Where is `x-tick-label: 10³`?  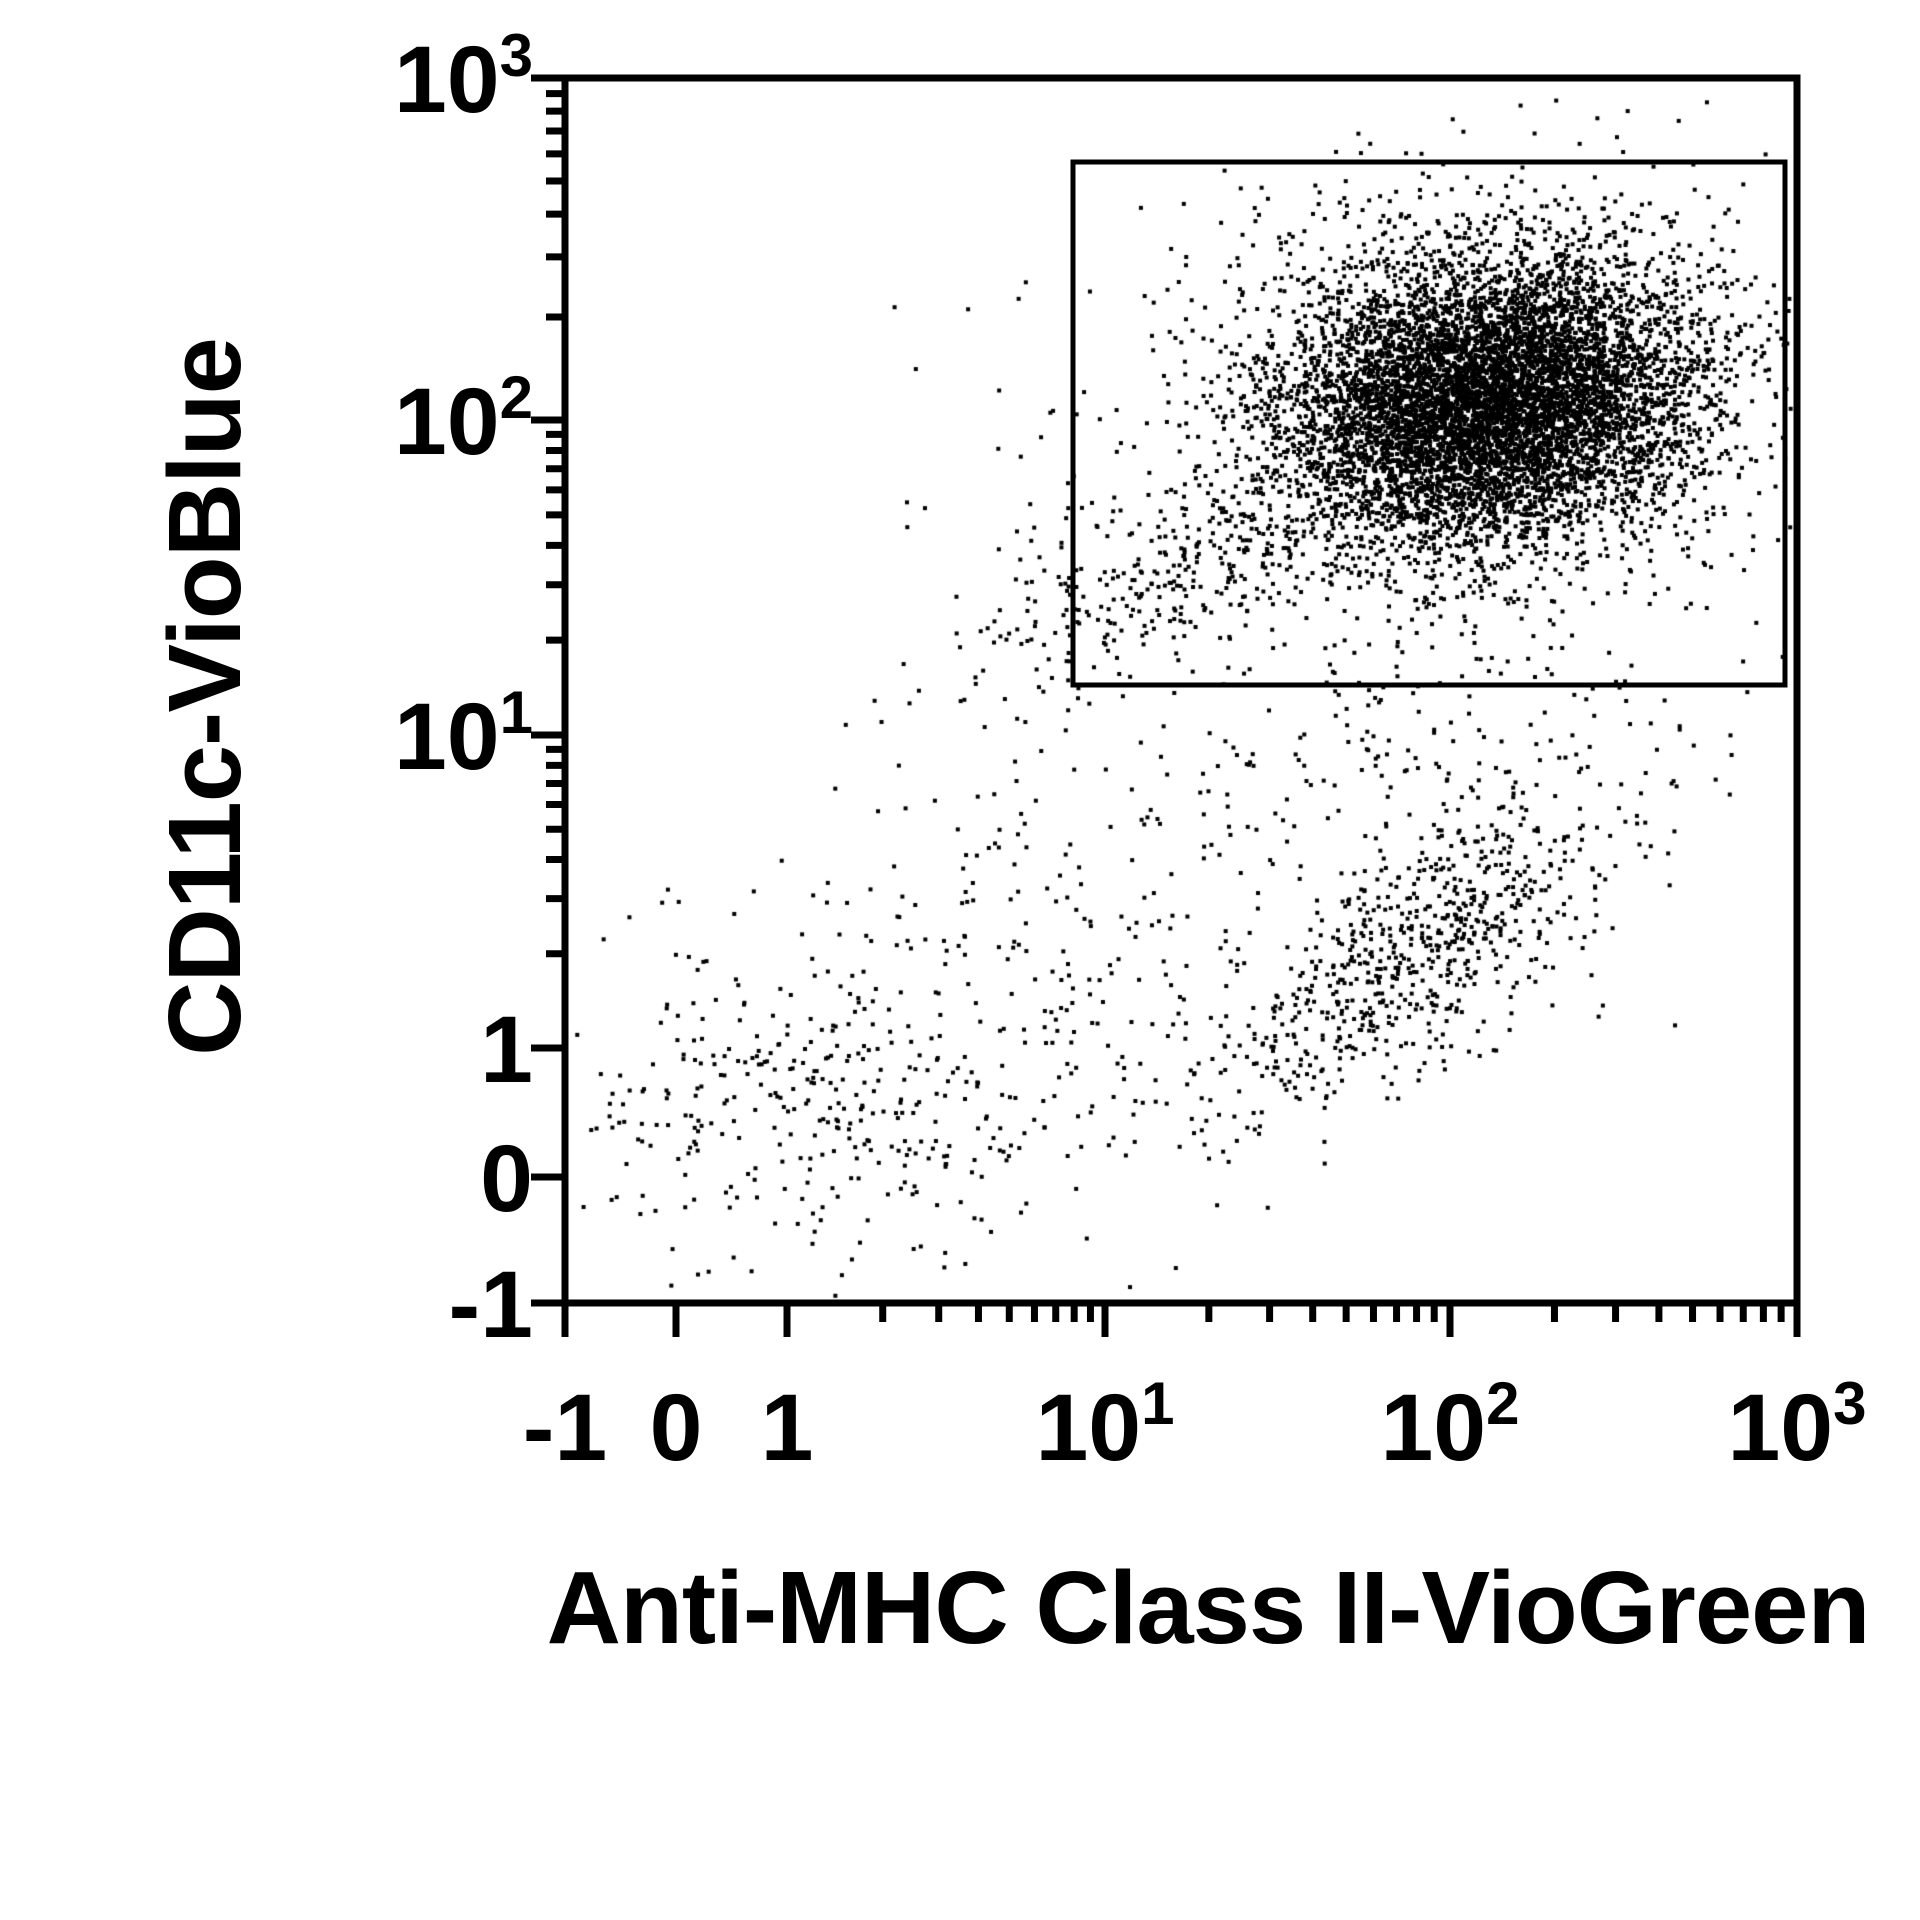
x-tick-label: 10³ is located at coordinates (1796, 1425).